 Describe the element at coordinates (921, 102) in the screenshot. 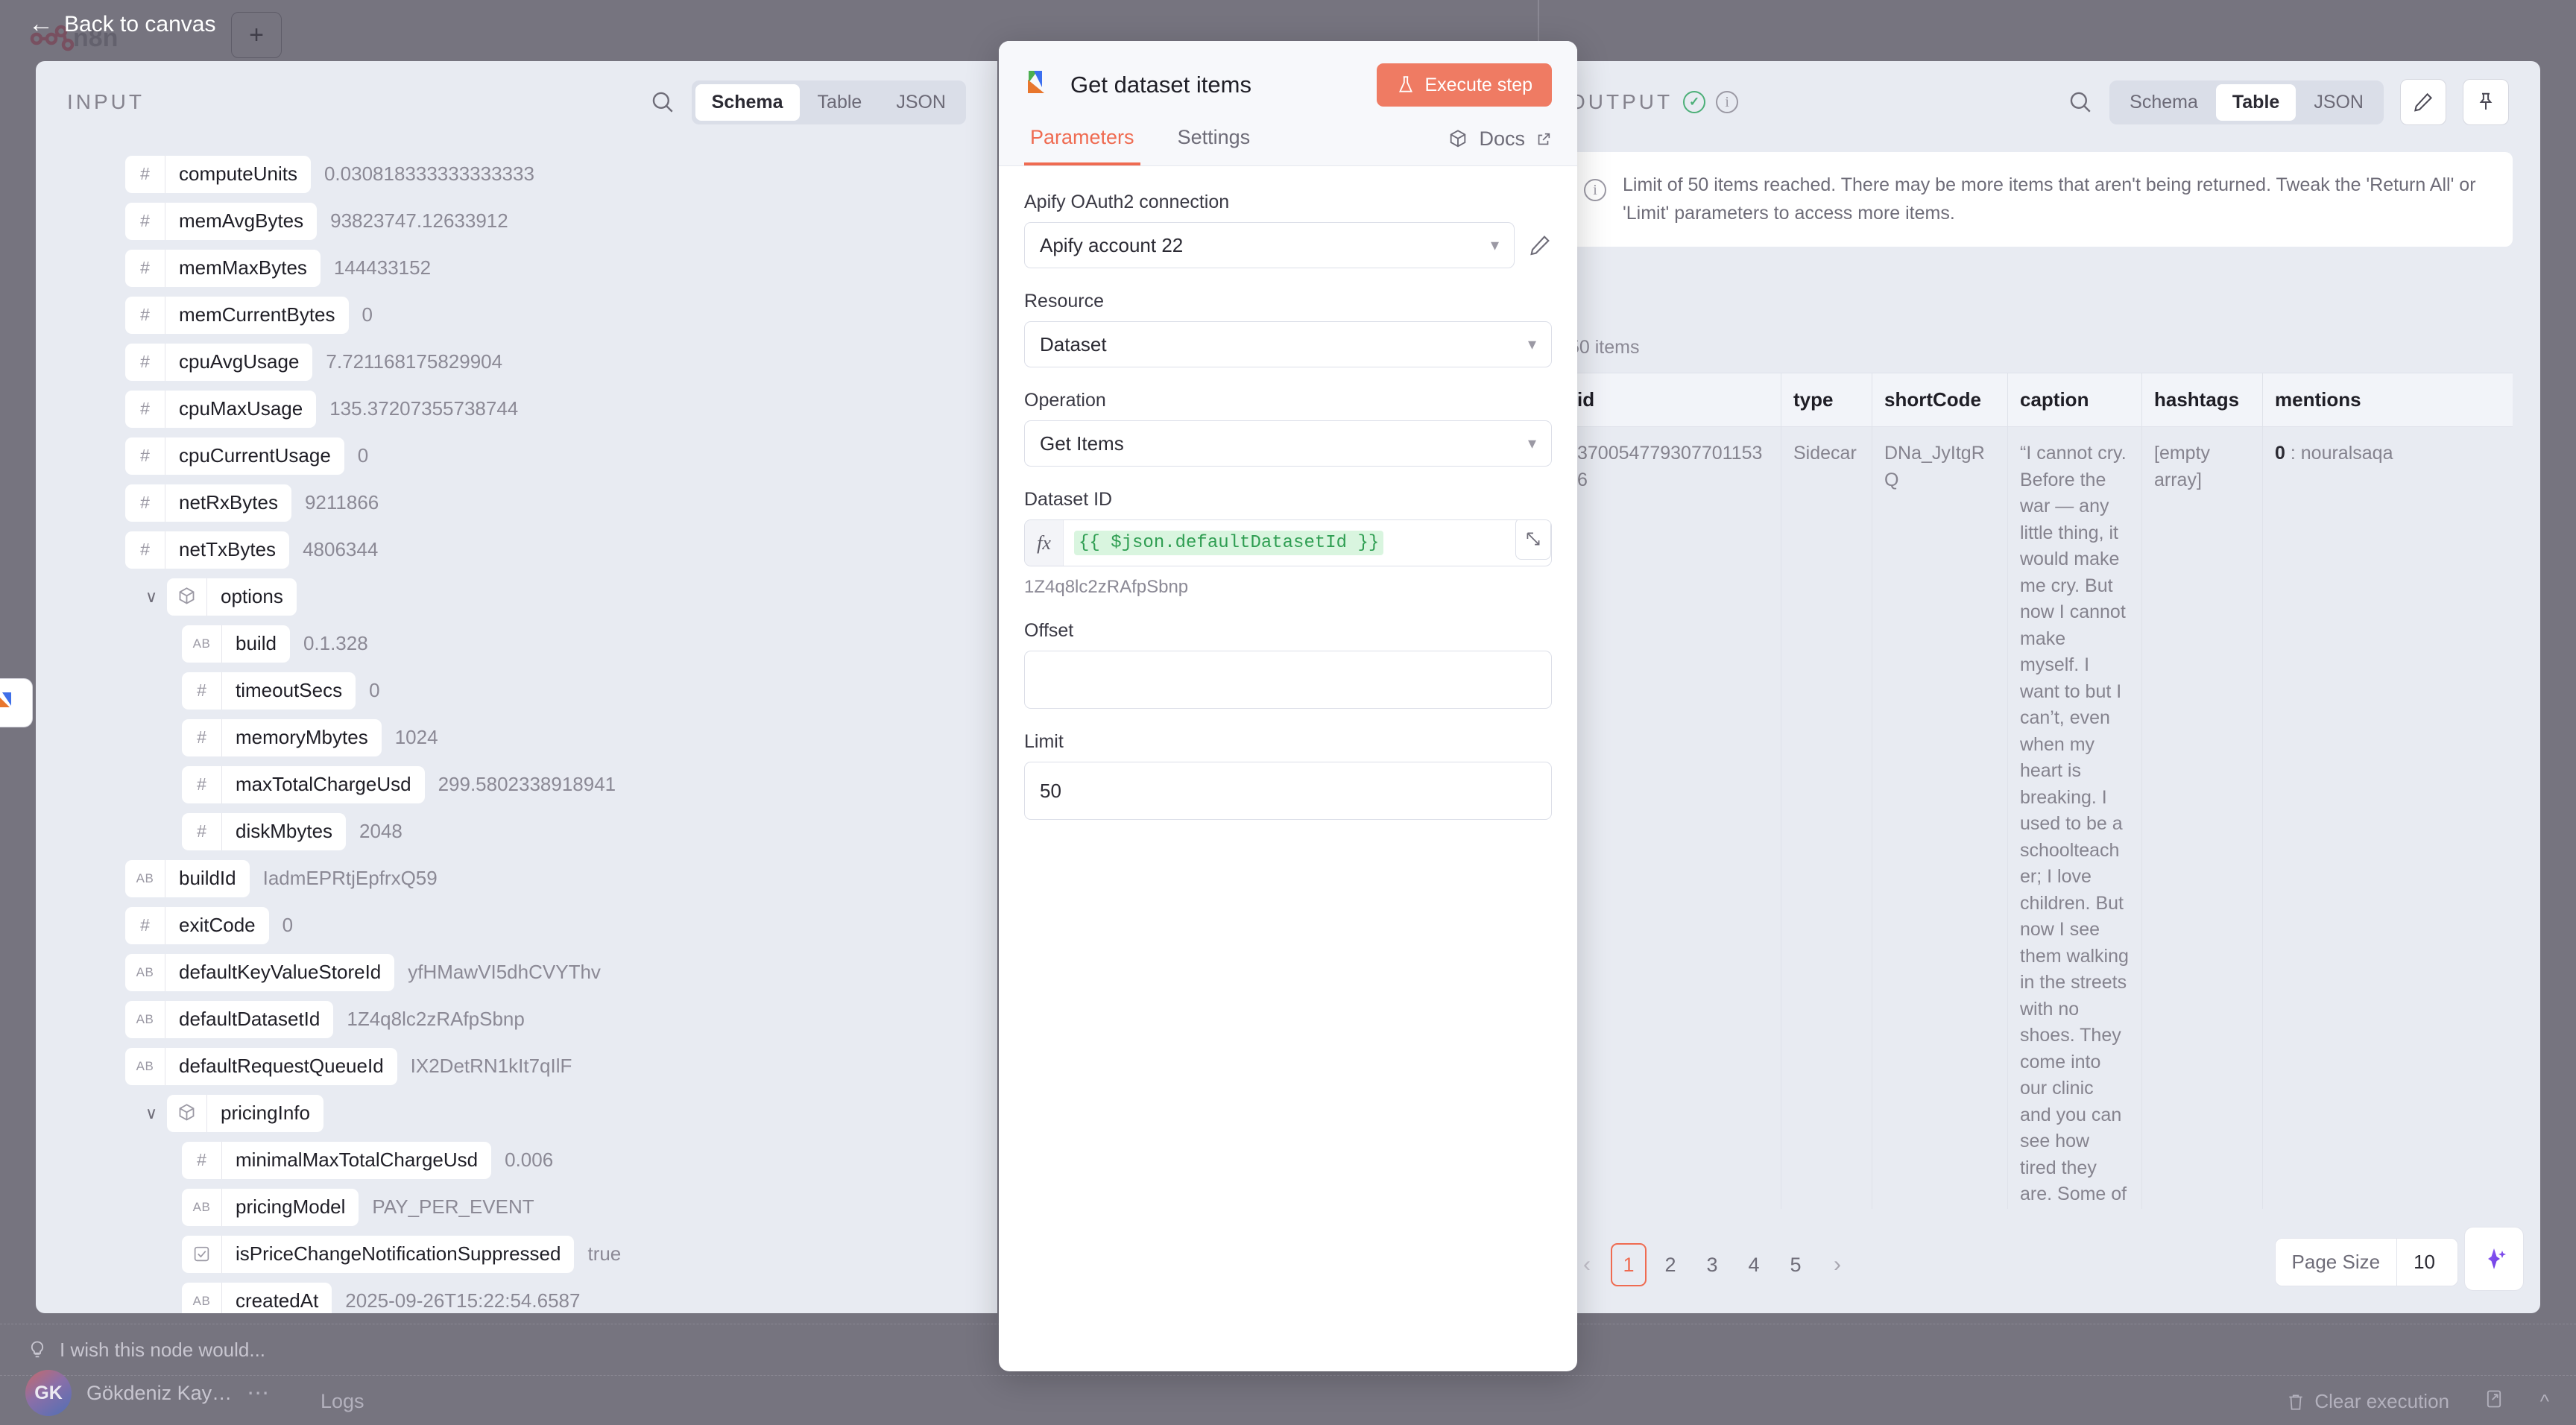

I see `input-view-json: JSON` at that location.